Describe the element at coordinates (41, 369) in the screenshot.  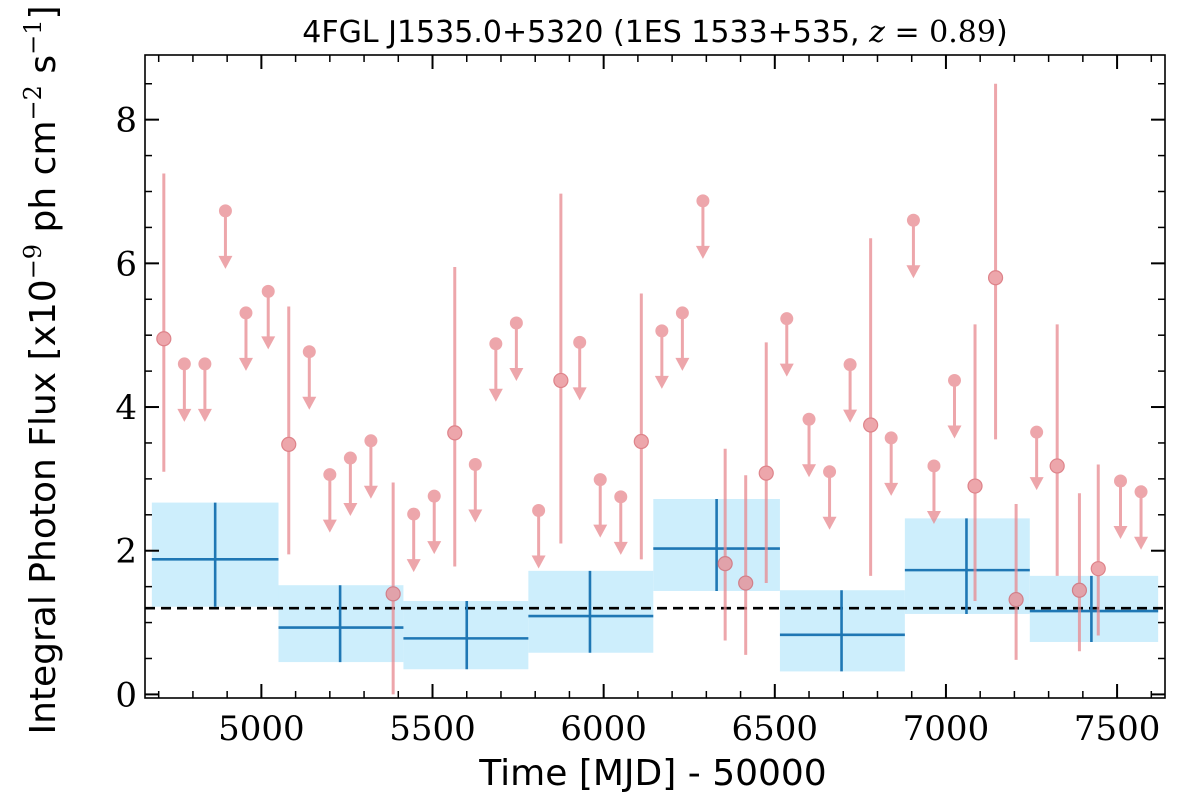
I see `y-axis-label: Integral Photon Flux [x10−9 ph cm−2 s−1]` at that location.